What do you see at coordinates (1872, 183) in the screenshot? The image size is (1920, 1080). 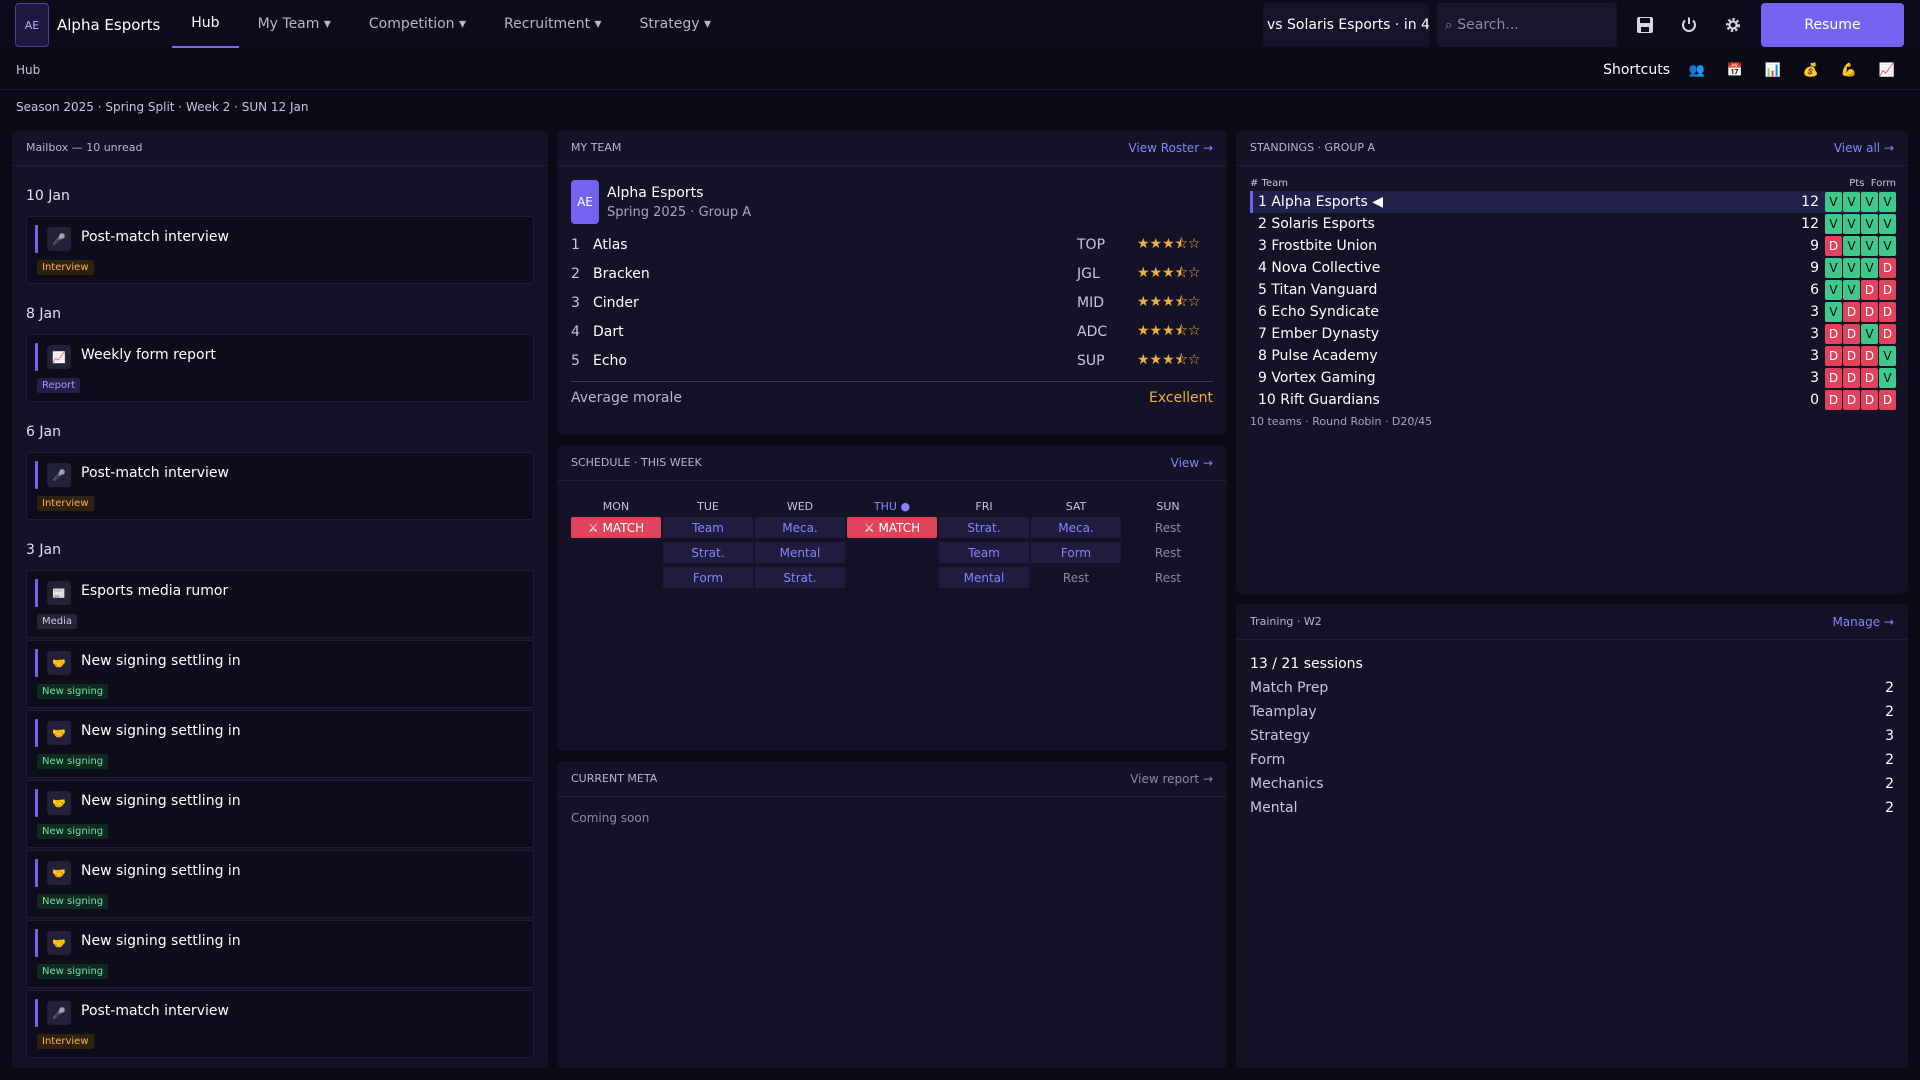 I see `col-pts-form-header: Pts Form` at bounding box center [1872, 183].